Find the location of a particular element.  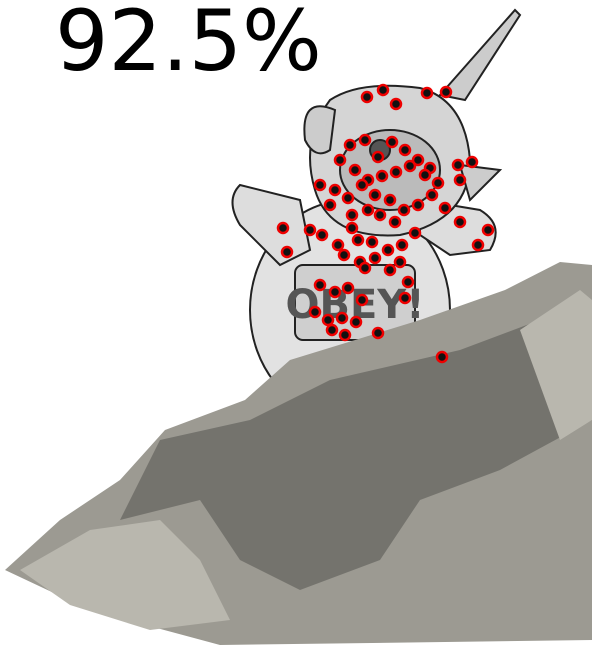

antenna is located at coordinates (480, 55).